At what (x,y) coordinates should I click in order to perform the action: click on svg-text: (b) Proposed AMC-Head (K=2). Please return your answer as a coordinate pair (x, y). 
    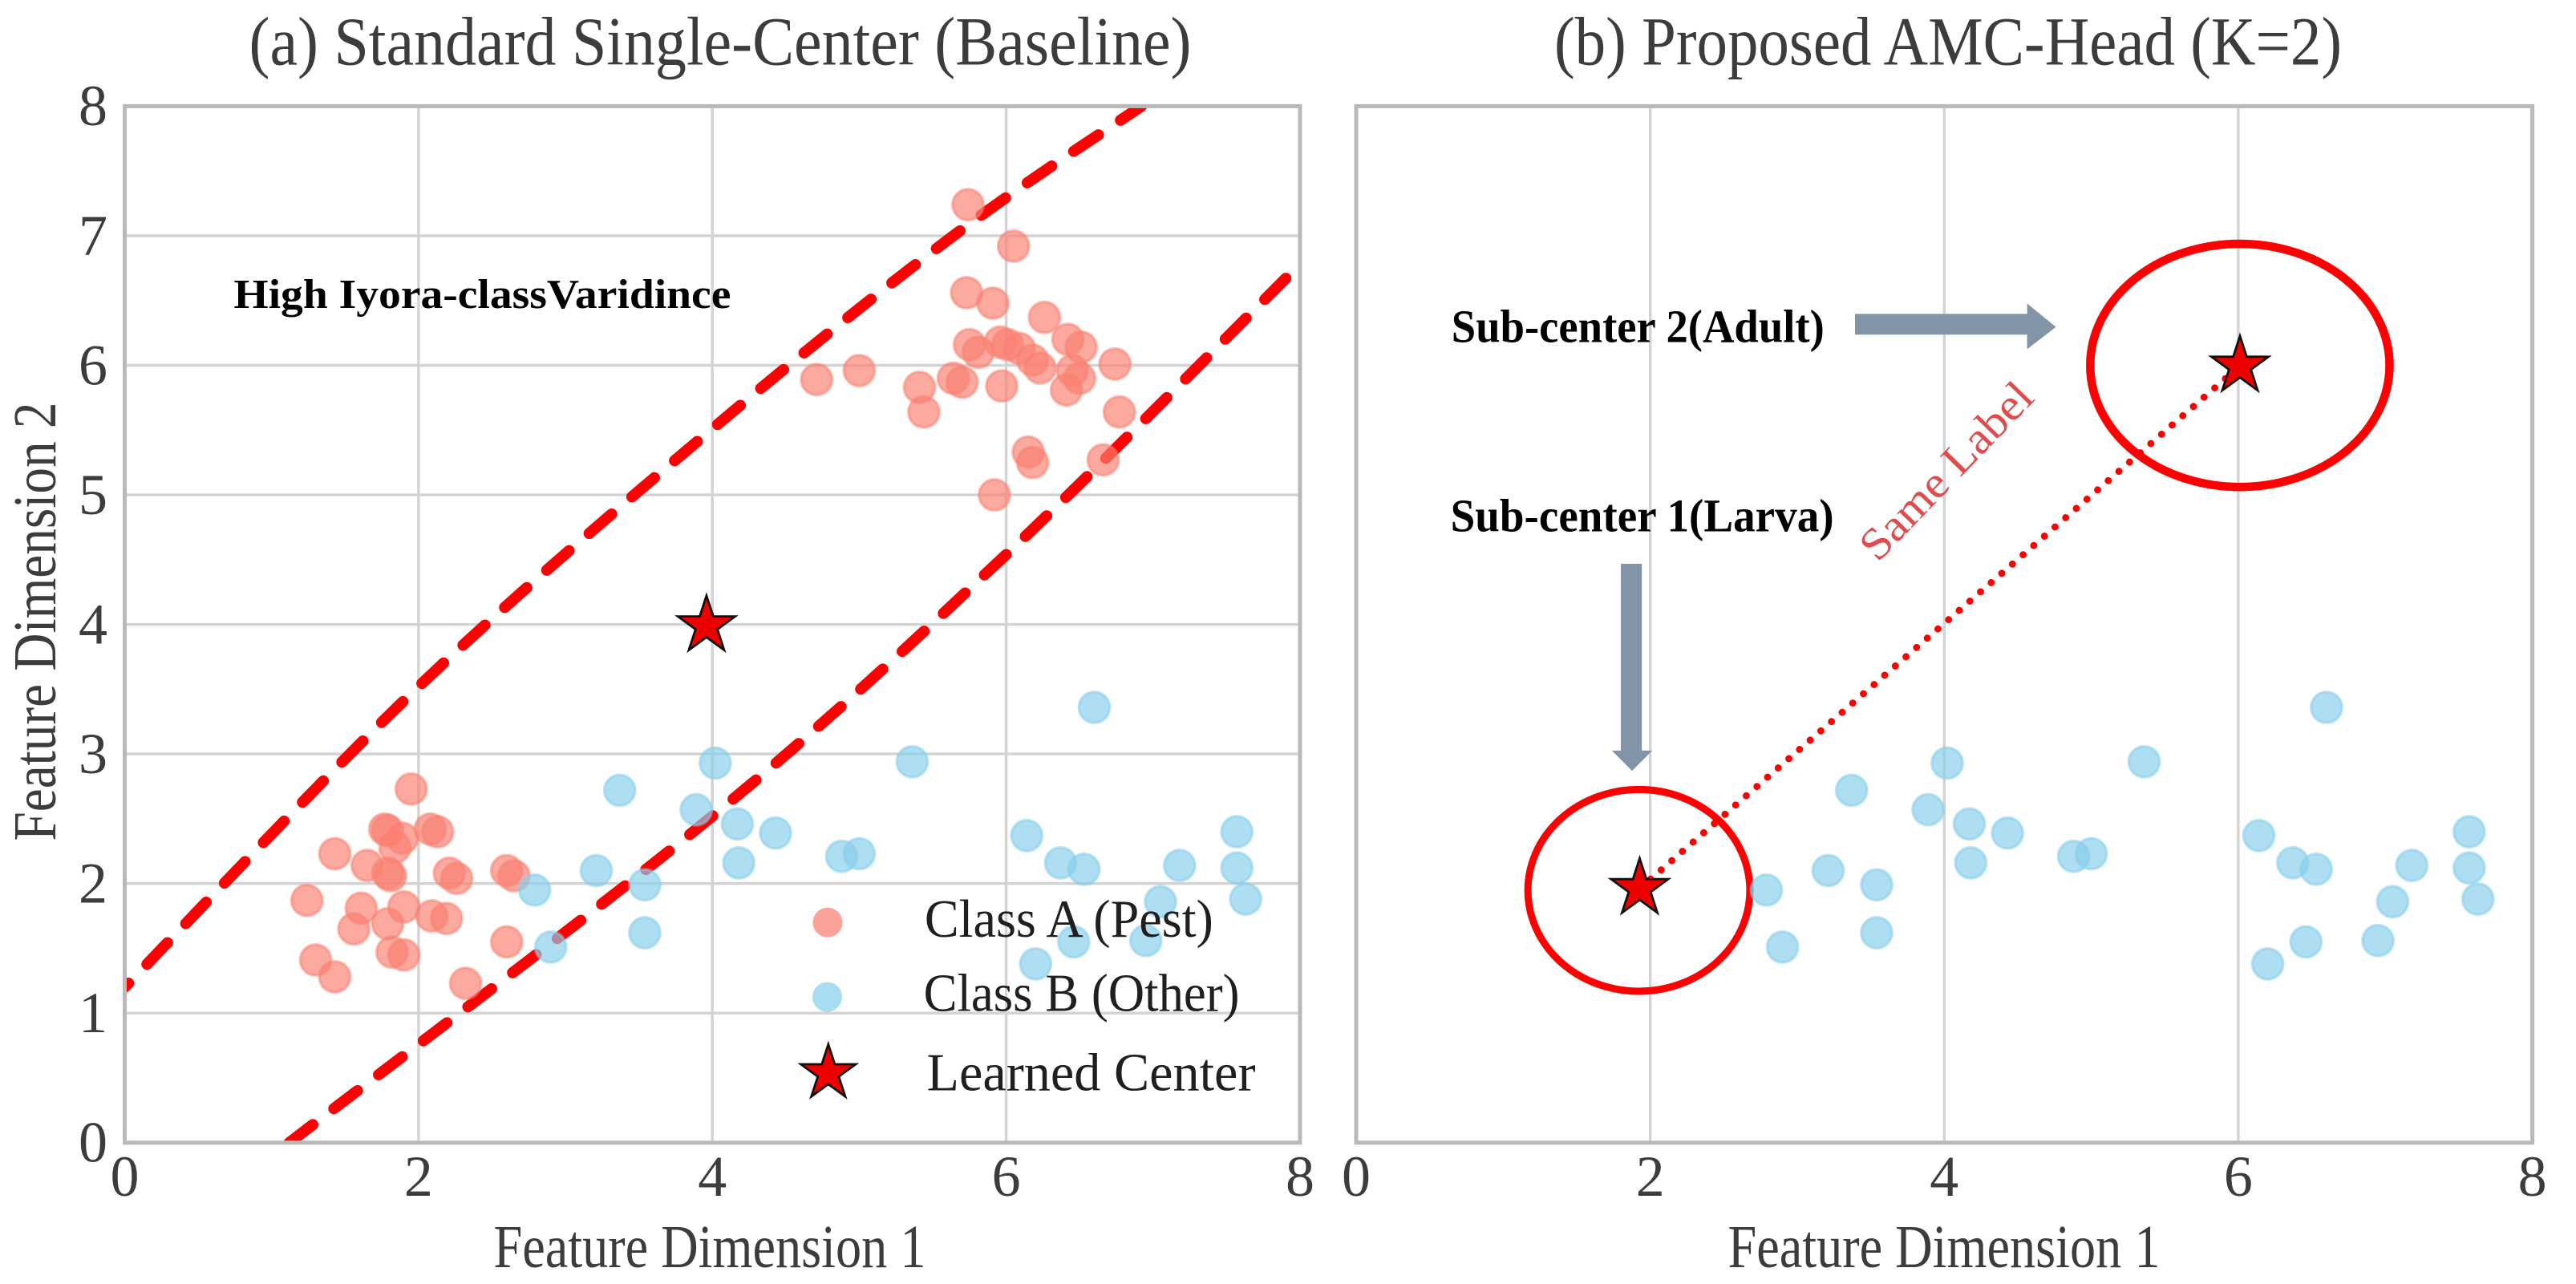
    Looking at the image, I should click on (1948, 42).